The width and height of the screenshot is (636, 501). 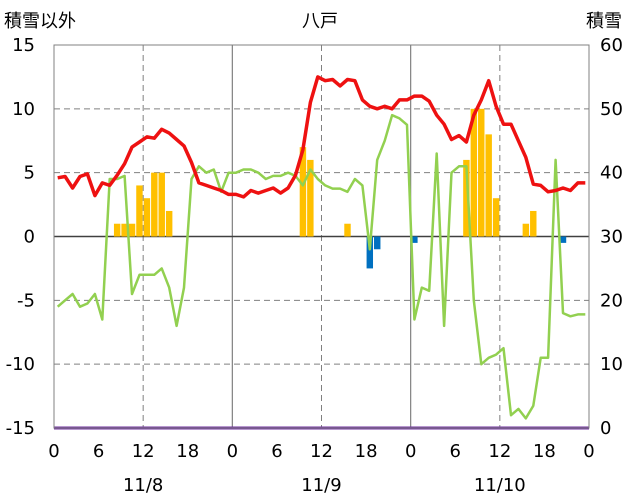 I want to click on left-axis-label: 積雪以外, so click(x=40, y=21).